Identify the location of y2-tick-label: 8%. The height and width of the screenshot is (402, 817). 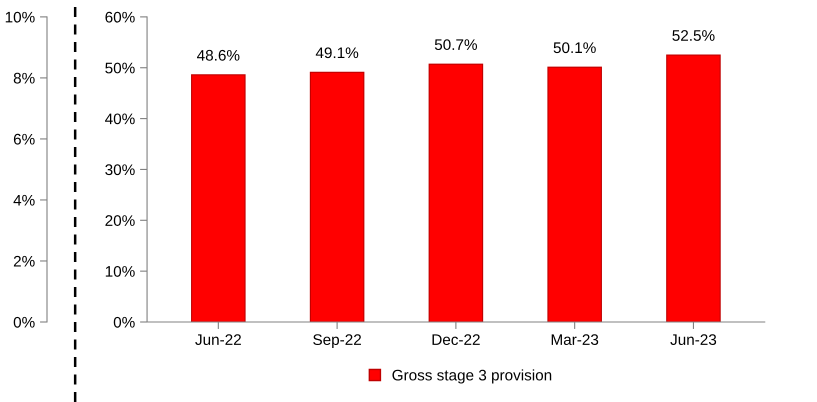
(24, 78).